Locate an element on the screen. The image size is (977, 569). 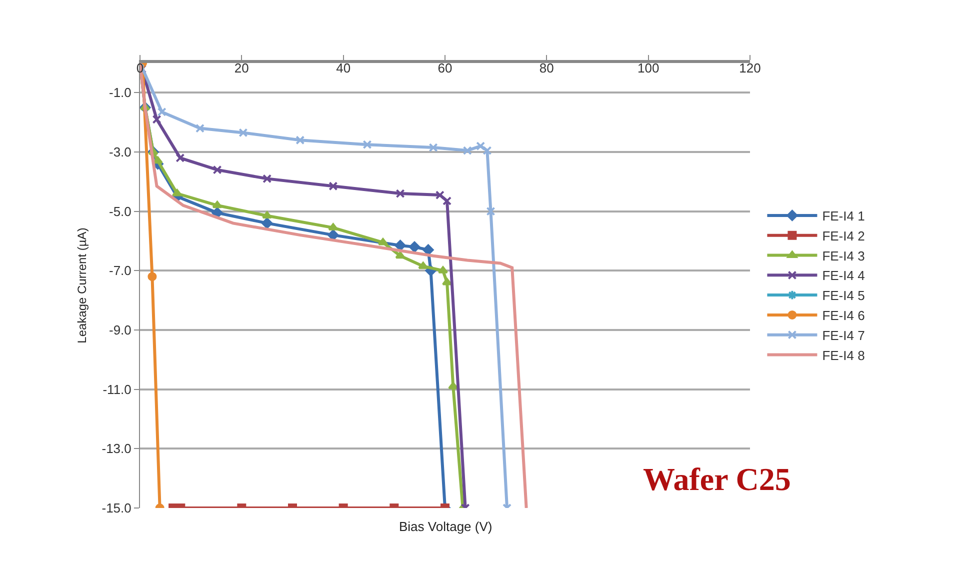
annotation: Wafer C25 is located at coordinates (717, 479).